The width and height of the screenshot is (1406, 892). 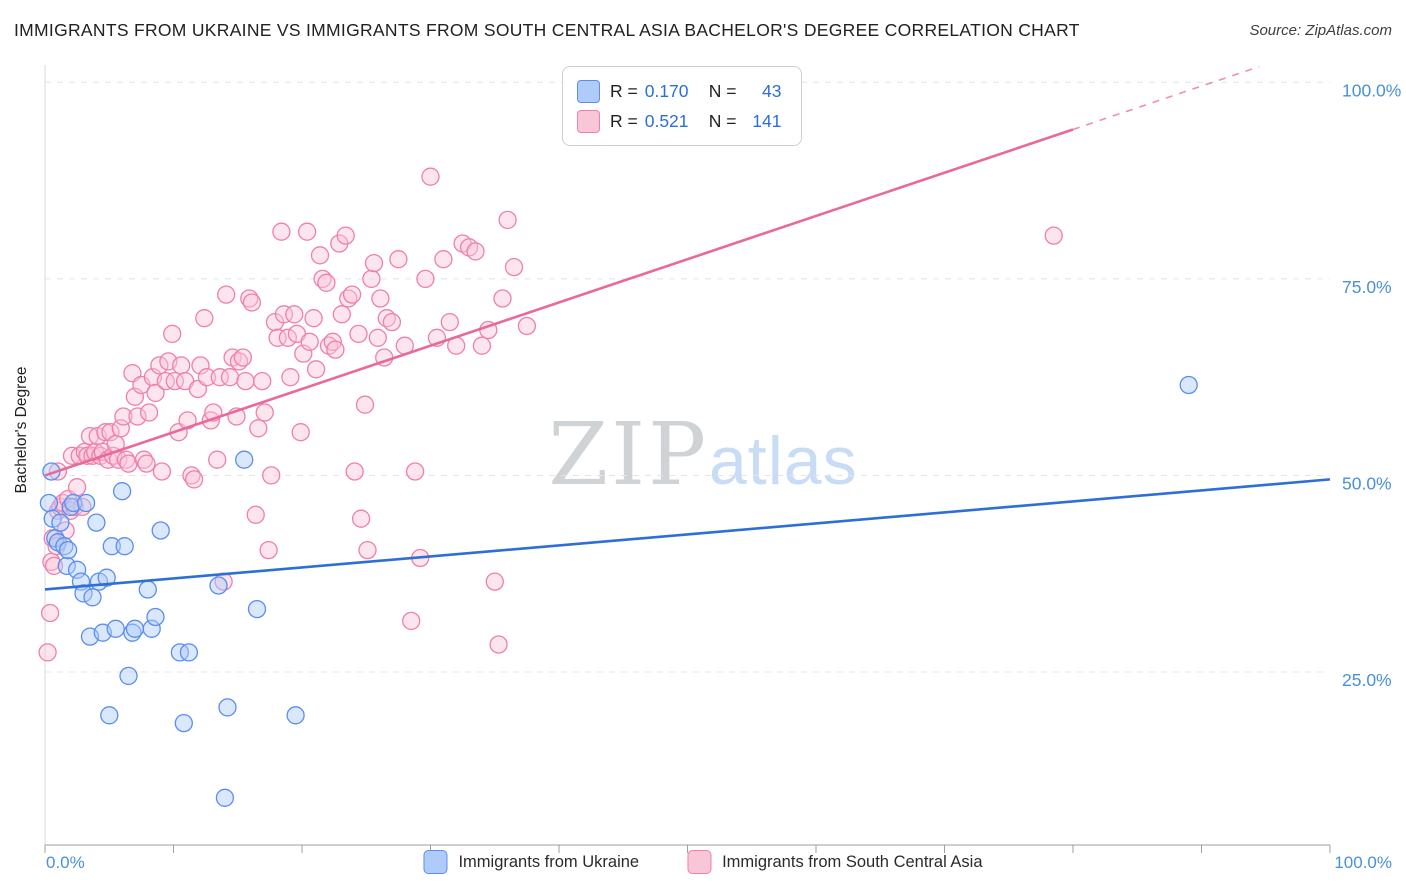 What do you see at coordinates (767, 120) in the screenshot?
I see `n-value: 141` at bounding box center [767, 120].